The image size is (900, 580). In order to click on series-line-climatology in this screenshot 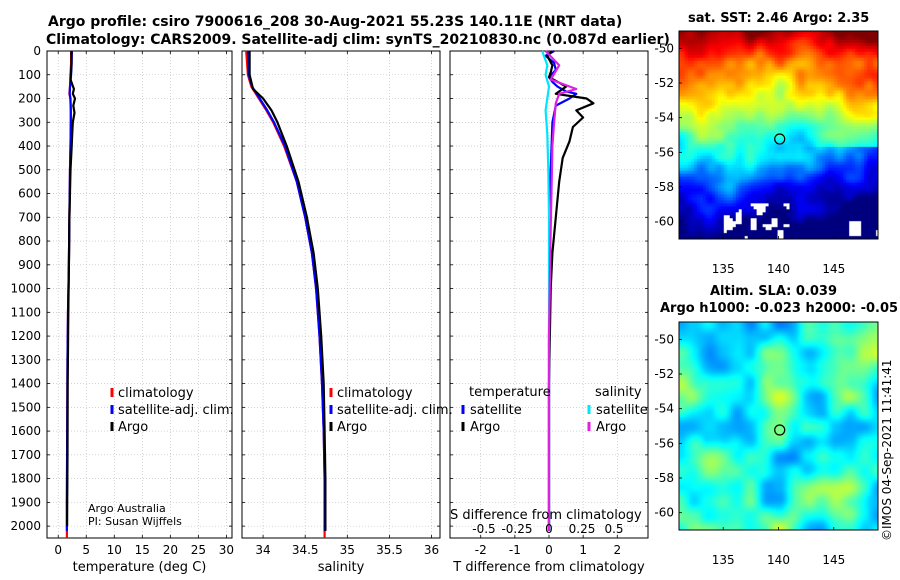, I will do `click(285, 294)`.